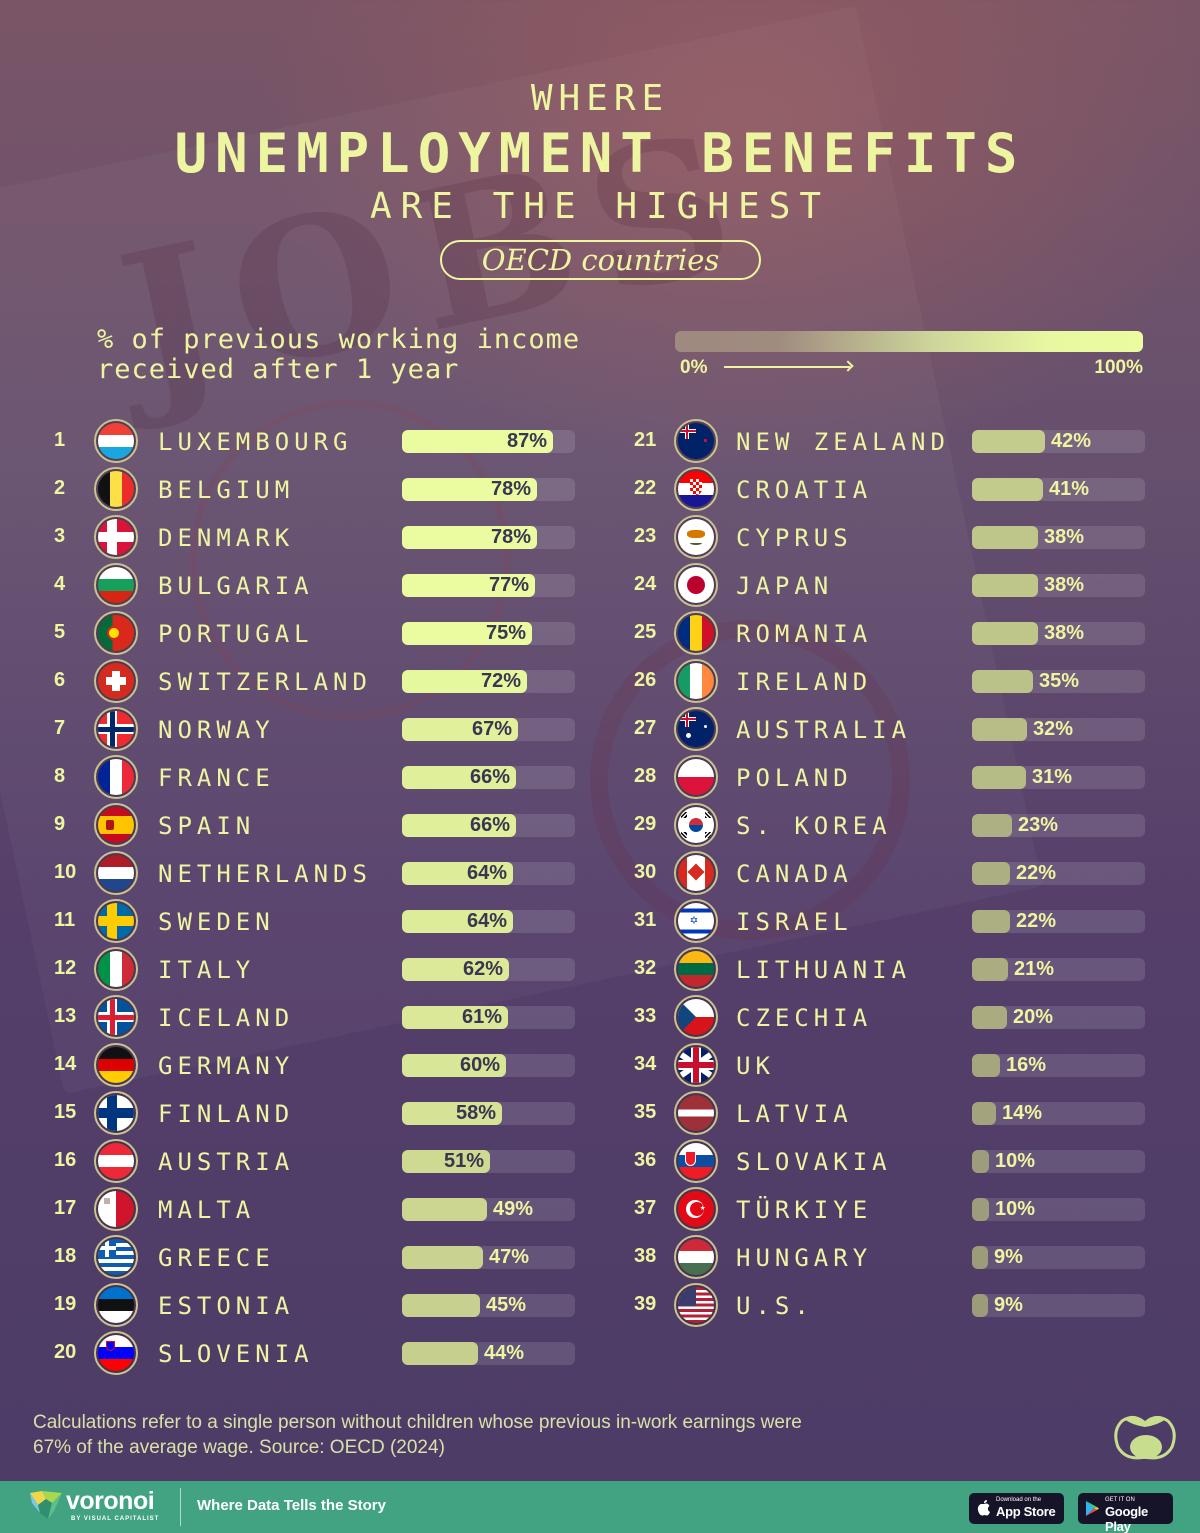  Describe the element at coordinates (1125, 1513) in the screenshot. I see `google-play-button: GET IT ON Google Play` at that location.